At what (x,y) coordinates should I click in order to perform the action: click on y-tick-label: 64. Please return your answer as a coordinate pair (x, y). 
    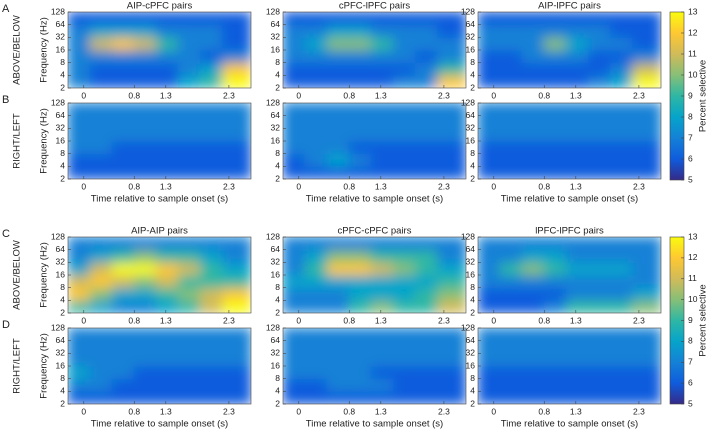
    Looking at the image, I should click on (276, 24).